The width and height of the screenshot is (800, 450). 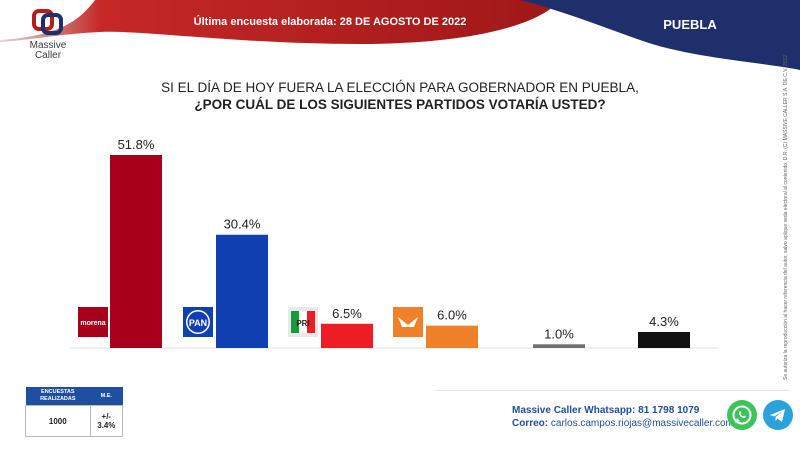 What do you see at coordinates (574, 410) in the screenshot?
I see `whatsapp-label: Massive Caller Whatsapp:` at bounding box center [574, 410].